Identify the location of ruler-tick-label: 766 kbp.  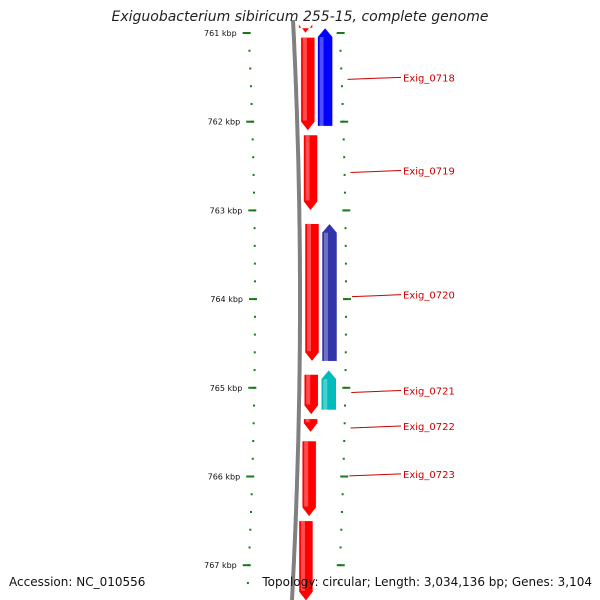
(224, 477).